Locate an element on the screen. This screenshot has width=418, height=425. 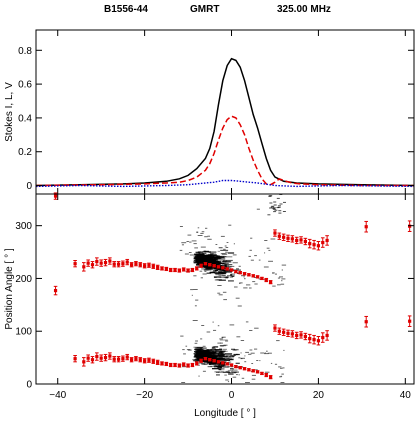
telescope-name: GMRT is located at coordinates (204, 9).